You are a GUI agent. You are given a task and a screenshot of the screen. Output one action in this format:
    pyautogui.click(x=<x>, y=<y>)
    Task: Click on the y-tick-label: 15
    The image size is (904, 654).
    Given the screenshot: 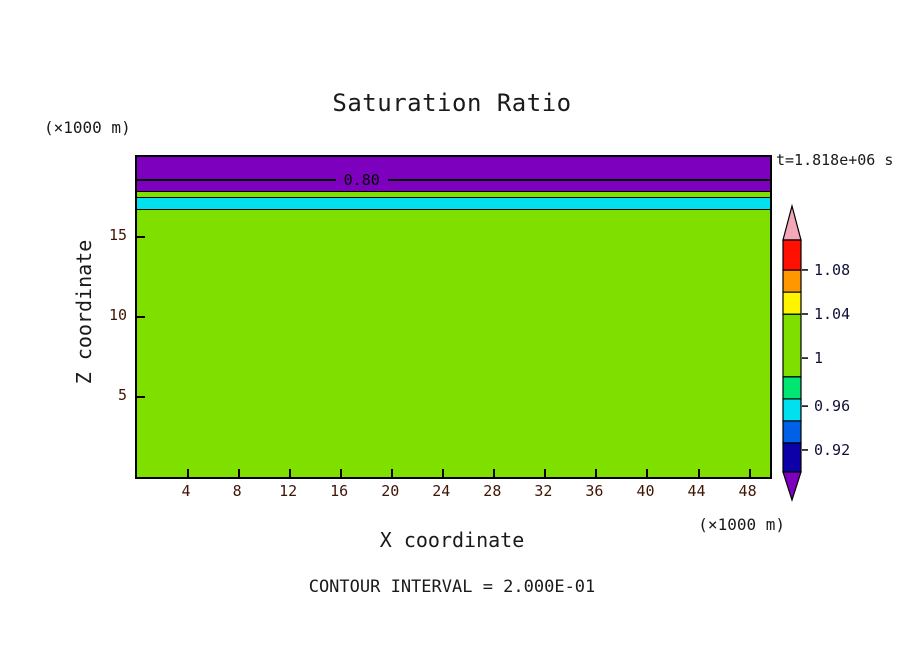 What is the action you would take?
    pyautogui.click(x=117, y=235)
    